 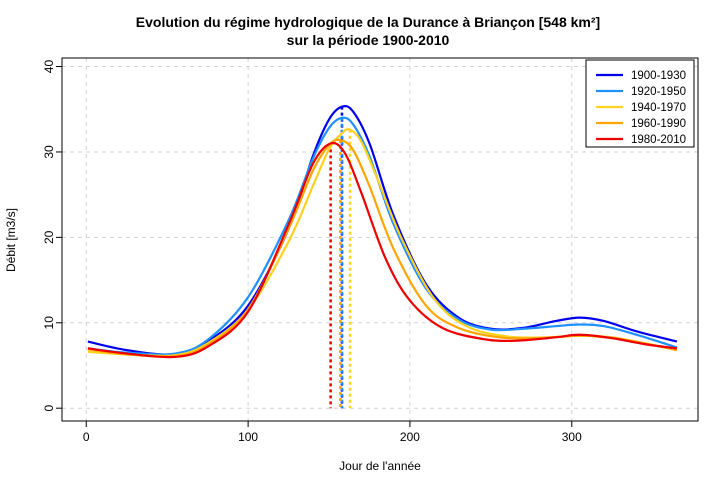 I want to click on y-axis-label: Débit [m3/s], so click(x=11, y=240).